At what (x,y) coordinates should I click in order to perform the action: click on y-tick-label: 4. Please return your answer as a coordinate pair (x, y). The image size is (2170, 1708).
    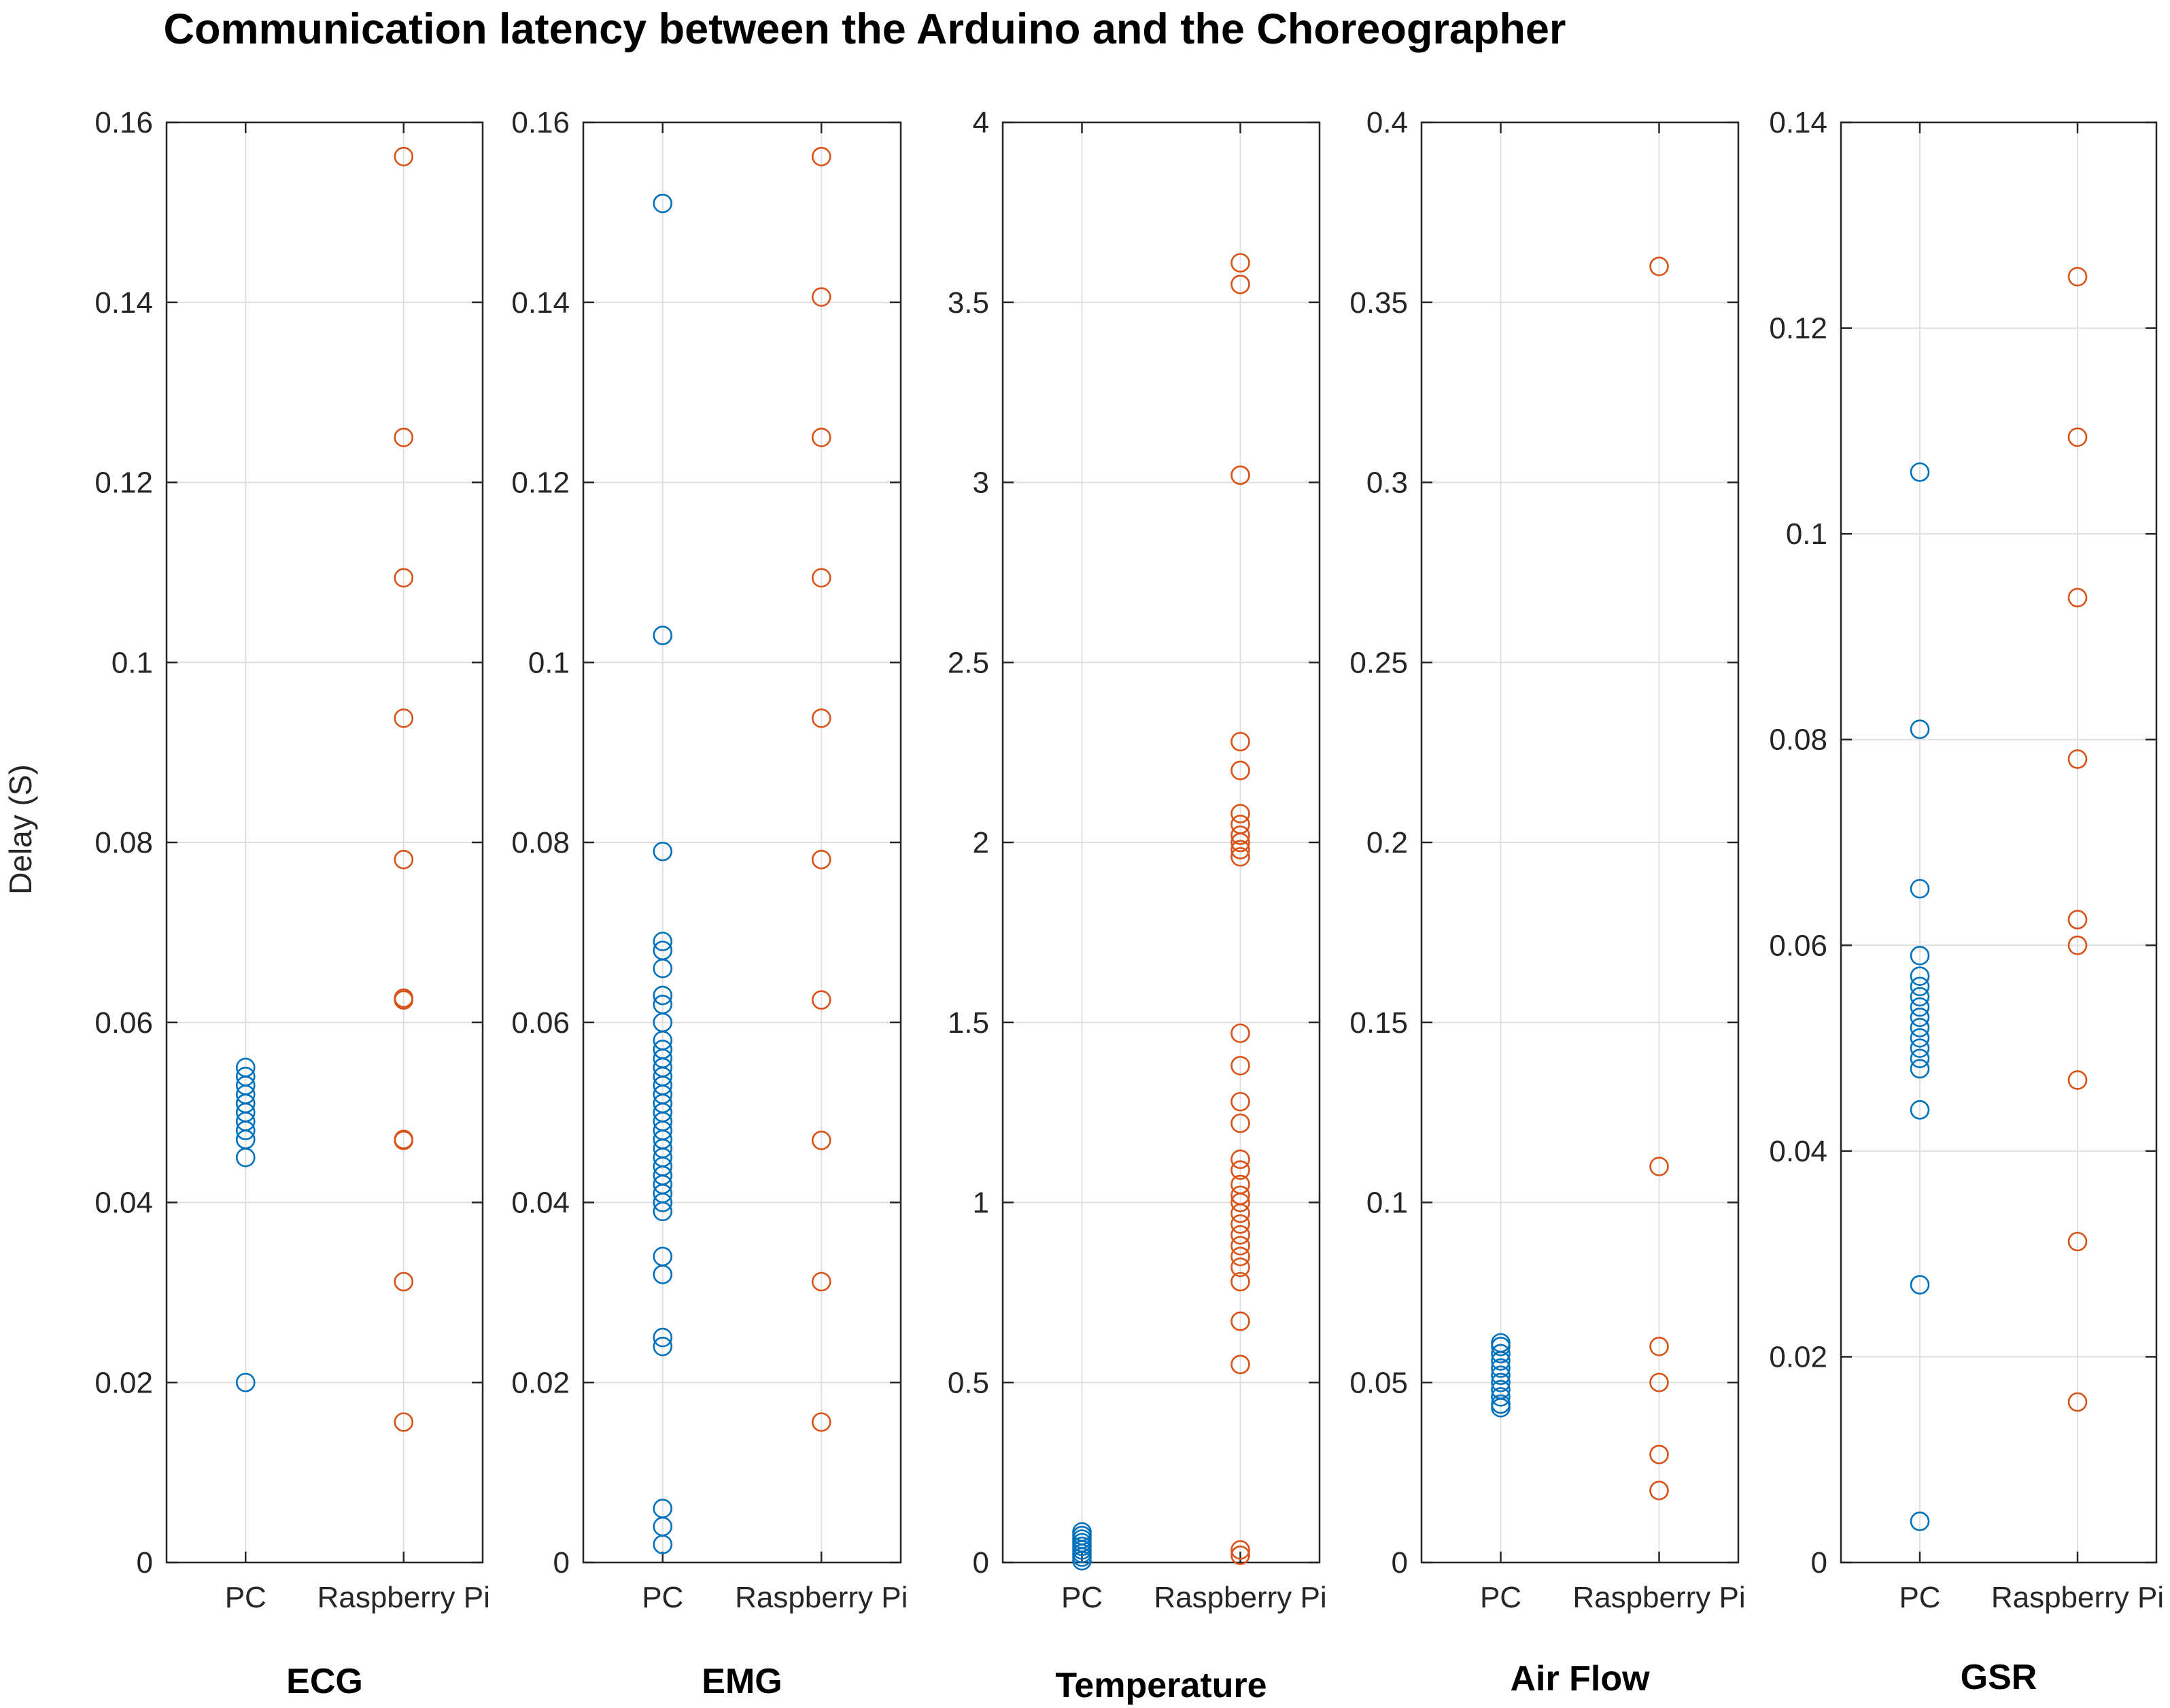
    Looking at the image, I should click on (981, 123).